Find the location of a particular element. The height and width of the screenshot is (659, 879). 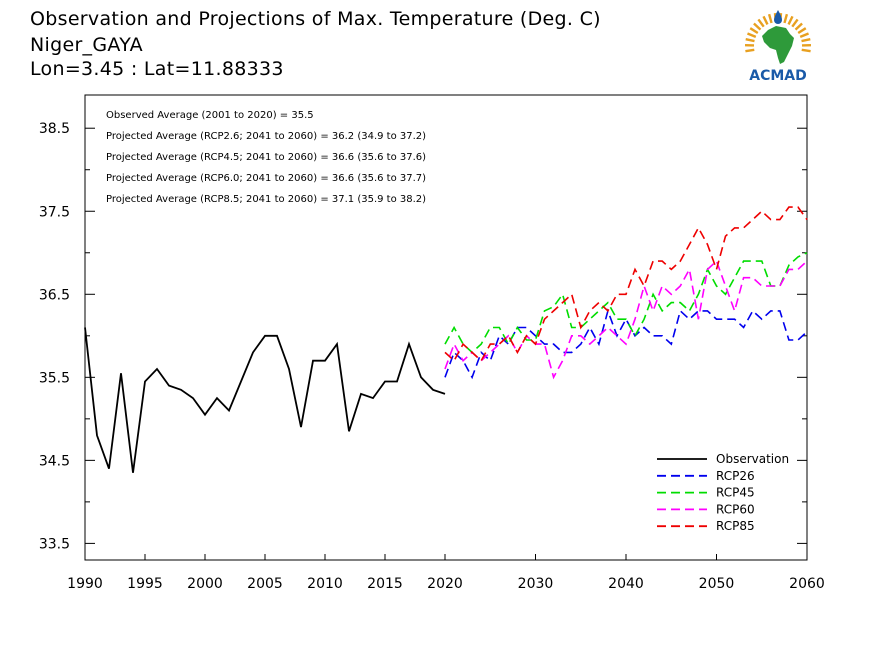

x-tick-label: 2015 is located at coordinates (385, 584).